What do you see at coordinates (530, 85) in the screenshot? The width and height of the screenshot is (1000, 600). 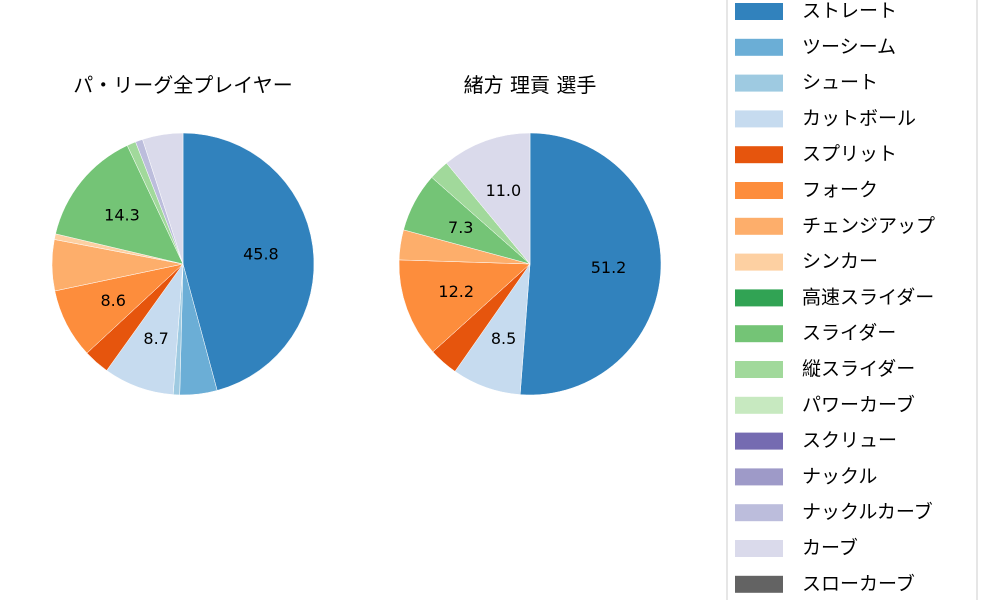 I see `chart-title-player: 緒方 理貢 選手` at bounding box center [530, 85].